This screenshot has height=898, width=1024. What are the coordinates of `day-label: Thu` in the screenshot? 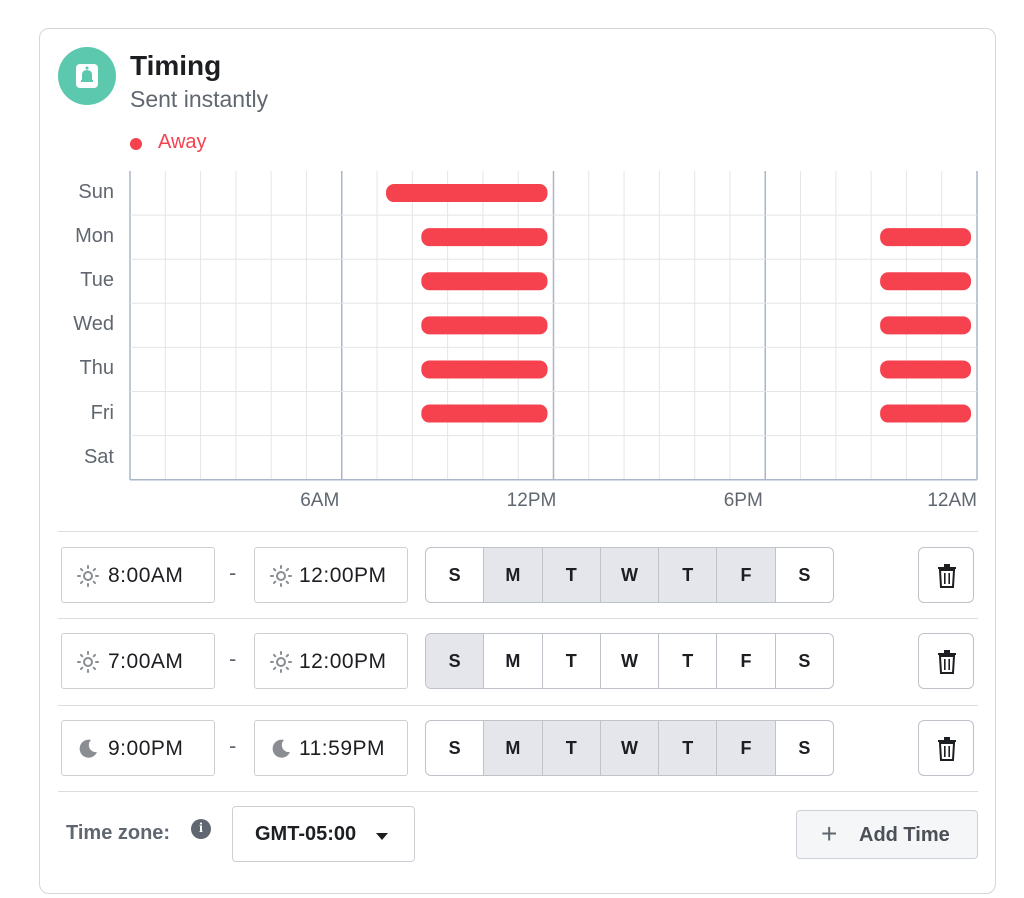 It's located at (96, 368).